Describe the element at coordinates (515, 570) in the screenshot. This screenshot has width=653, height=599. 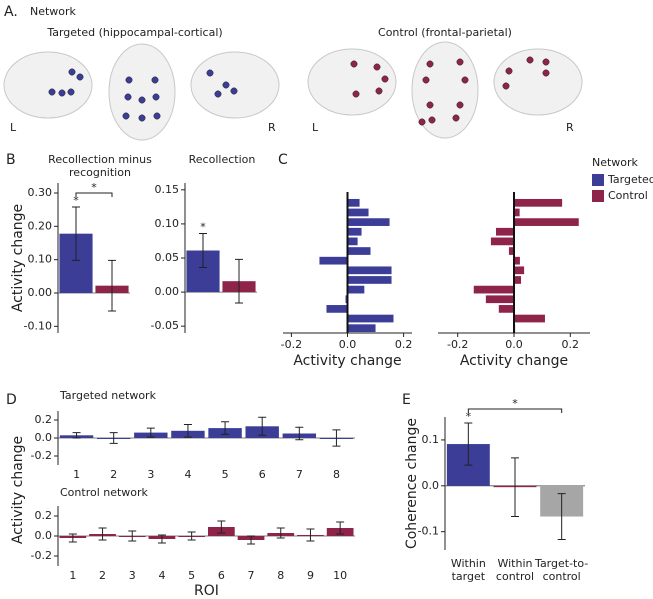
I see `x-tick-label: Within control` at that location.